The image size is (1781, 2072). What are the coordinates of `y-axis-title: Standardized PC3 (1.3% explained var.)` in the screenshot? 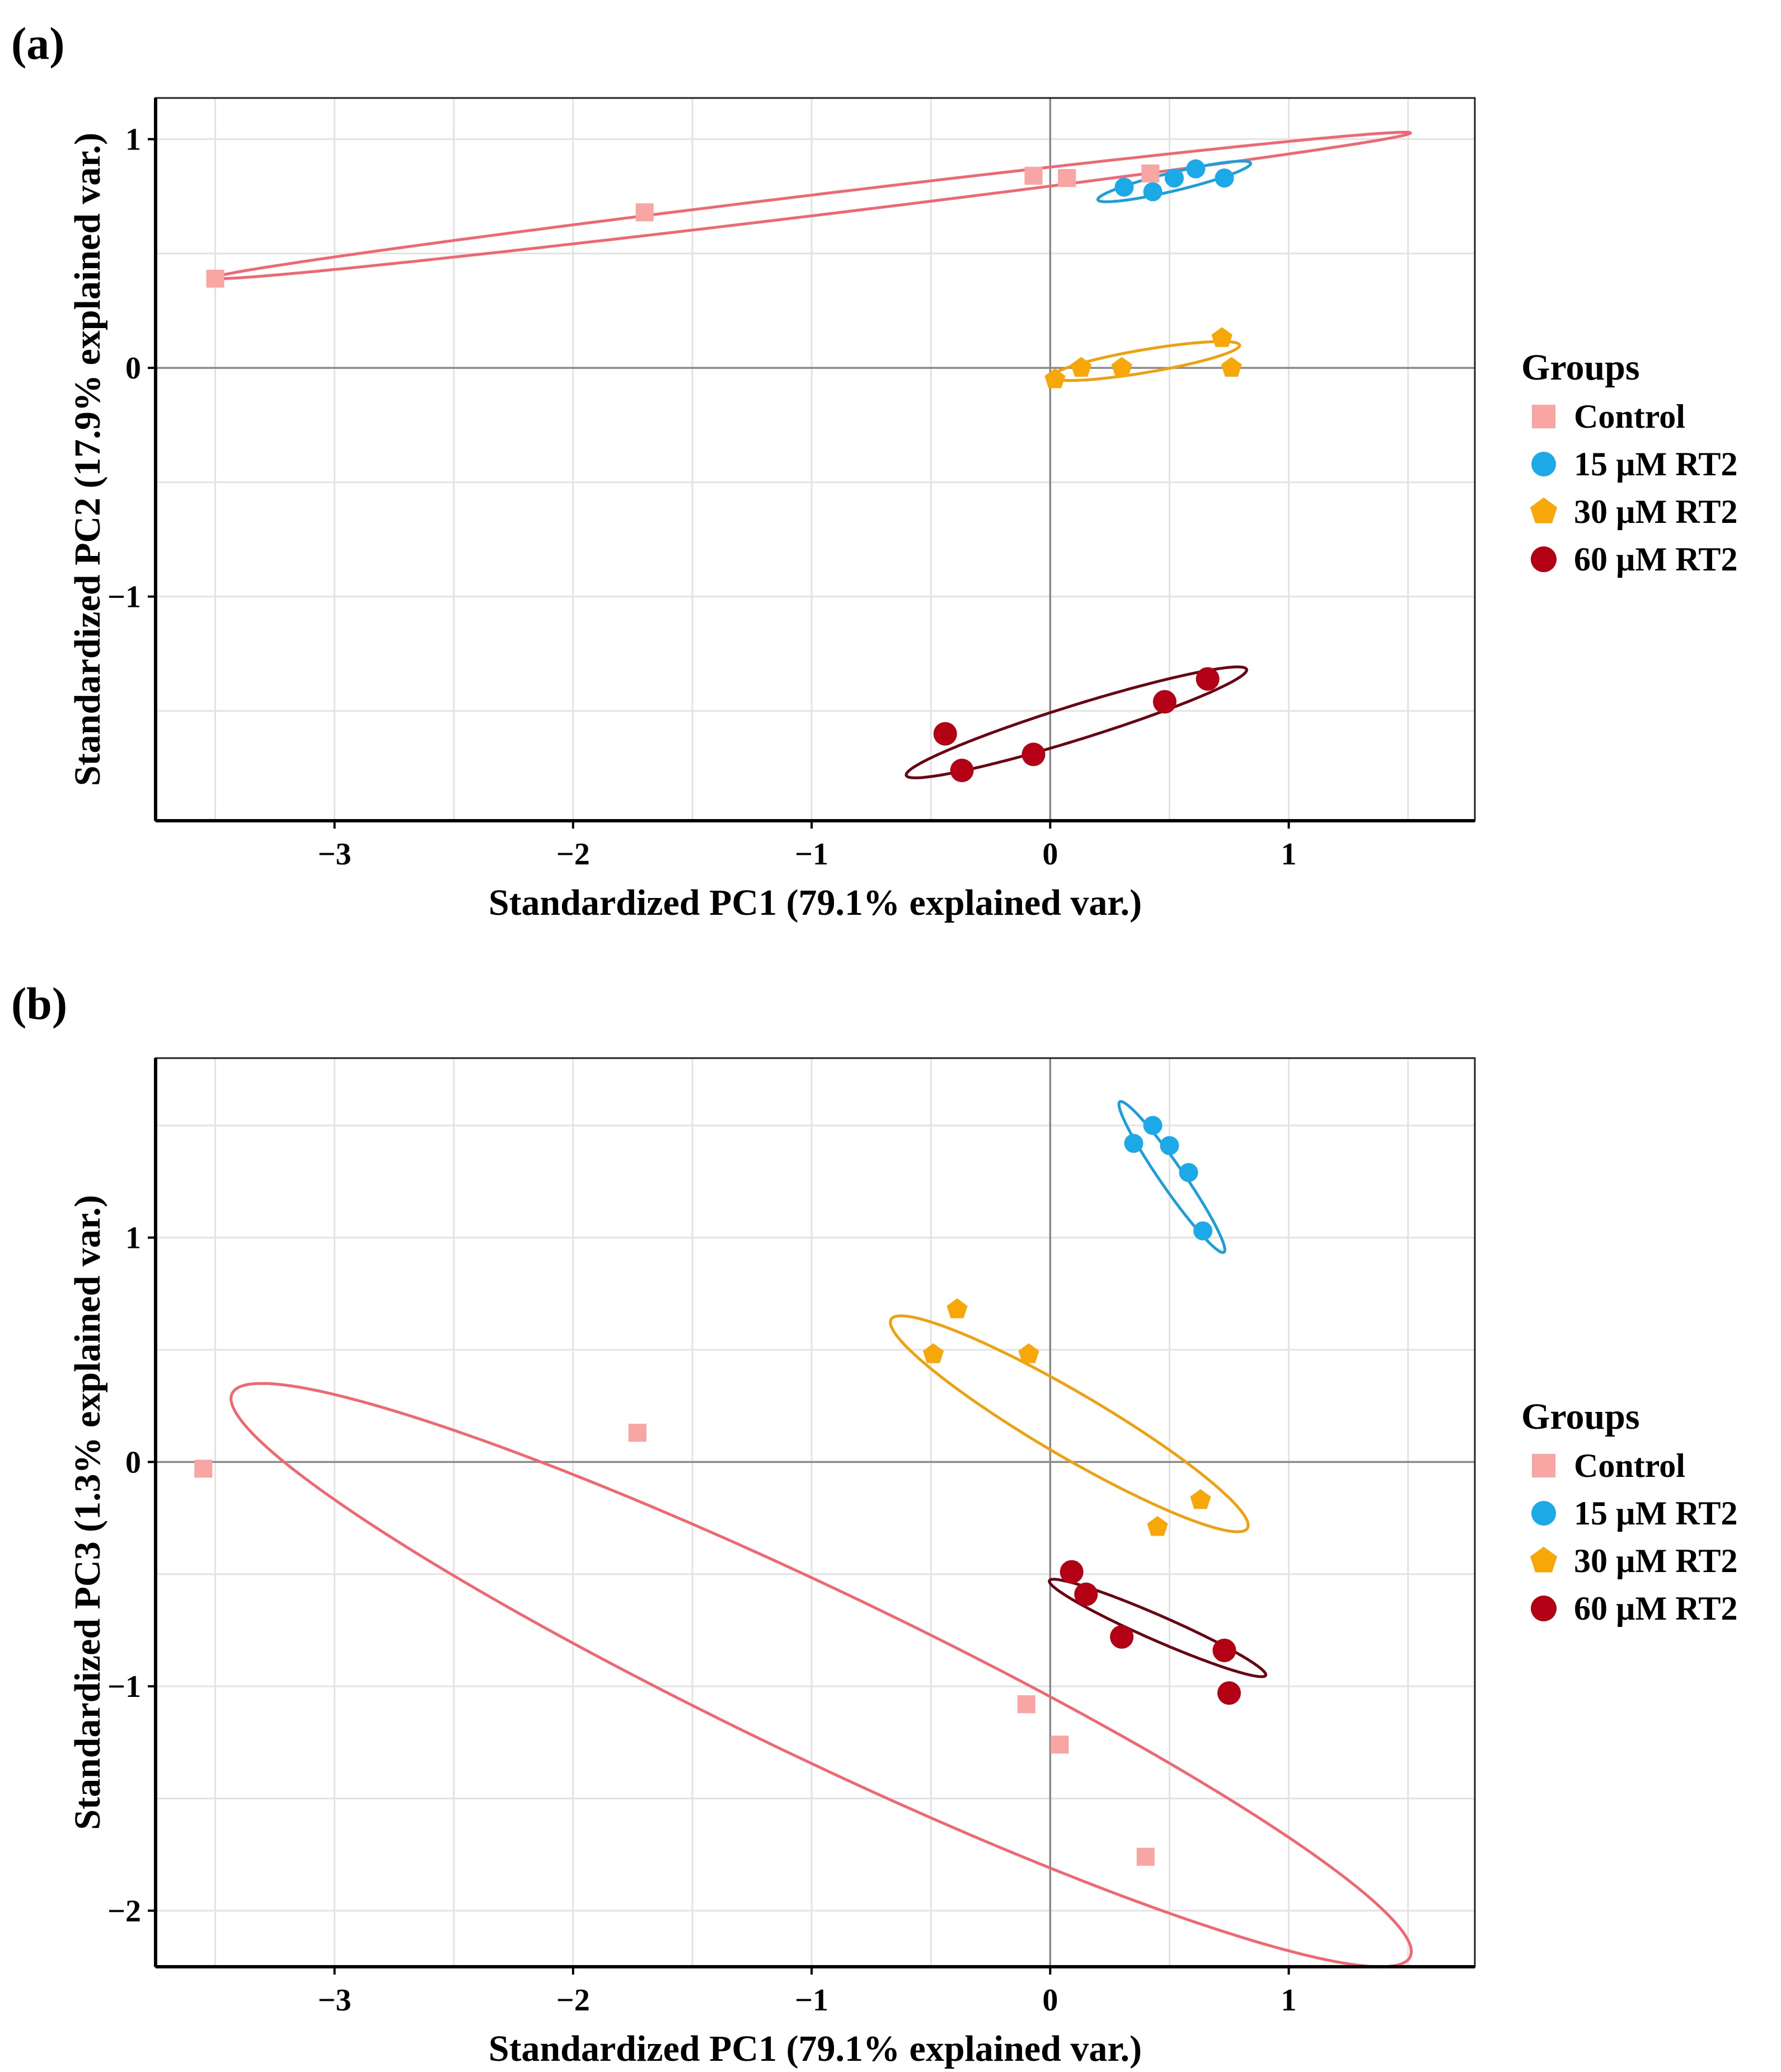 It's located at (87, 1512).